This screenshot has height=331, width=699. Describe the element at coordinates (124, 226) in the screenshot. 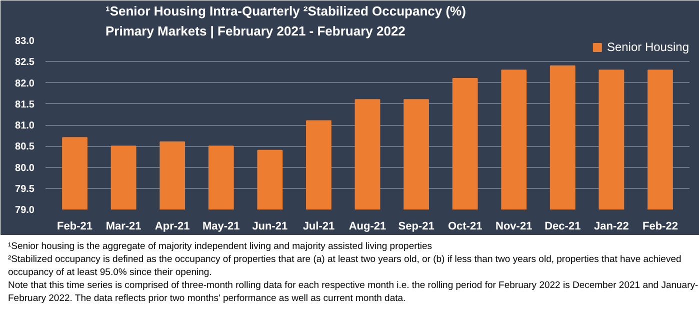

I see `x-tick-label: Mar-21` at that location.